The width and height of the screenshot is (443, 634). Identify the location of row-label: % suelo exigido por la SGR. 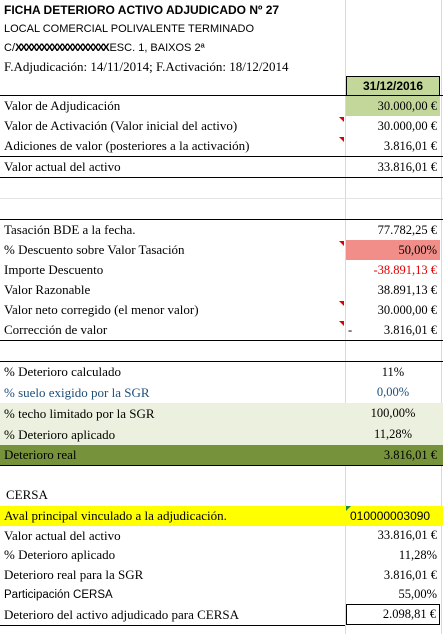
(77, 392).